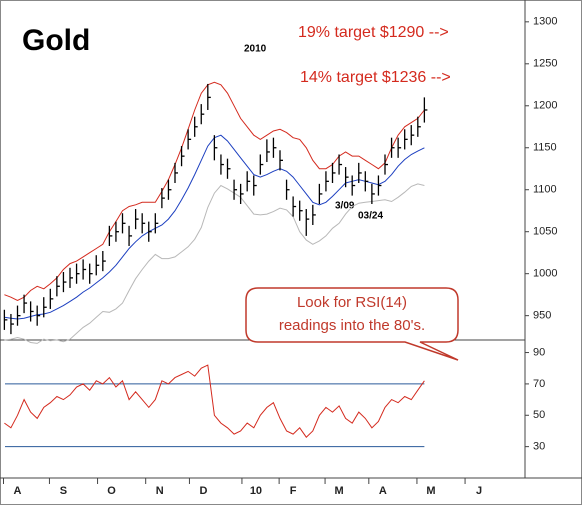 The image size is (582, 505). Describe the element at coordinates (63, 491) in the screenshot. I see `x-tick-label: S` at that location.